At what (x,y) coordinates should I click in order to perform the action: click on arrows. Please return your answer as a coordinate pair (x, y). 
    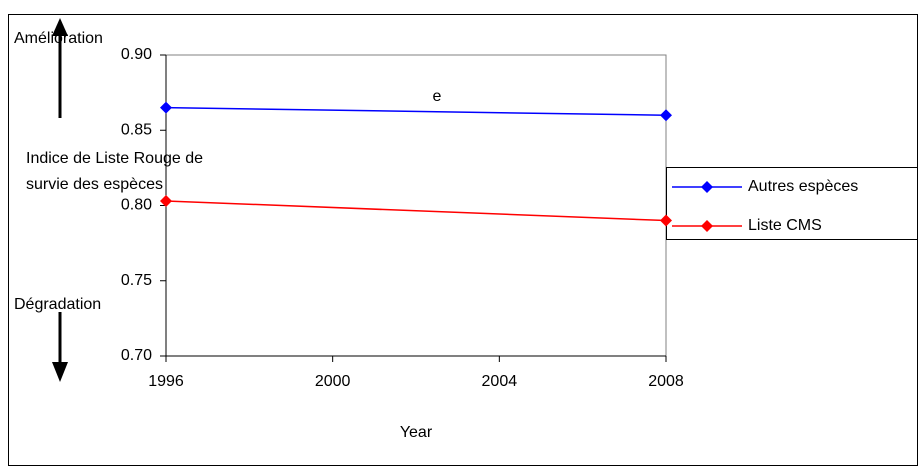
    Looking at the image, I should click on (60, 200).